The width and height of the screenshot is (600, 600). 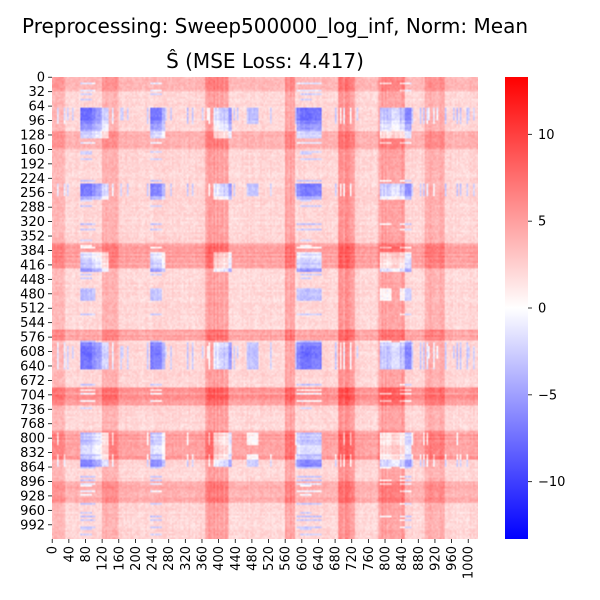 I want to click on y-tick-label: 768, so click(x=32, y=424).